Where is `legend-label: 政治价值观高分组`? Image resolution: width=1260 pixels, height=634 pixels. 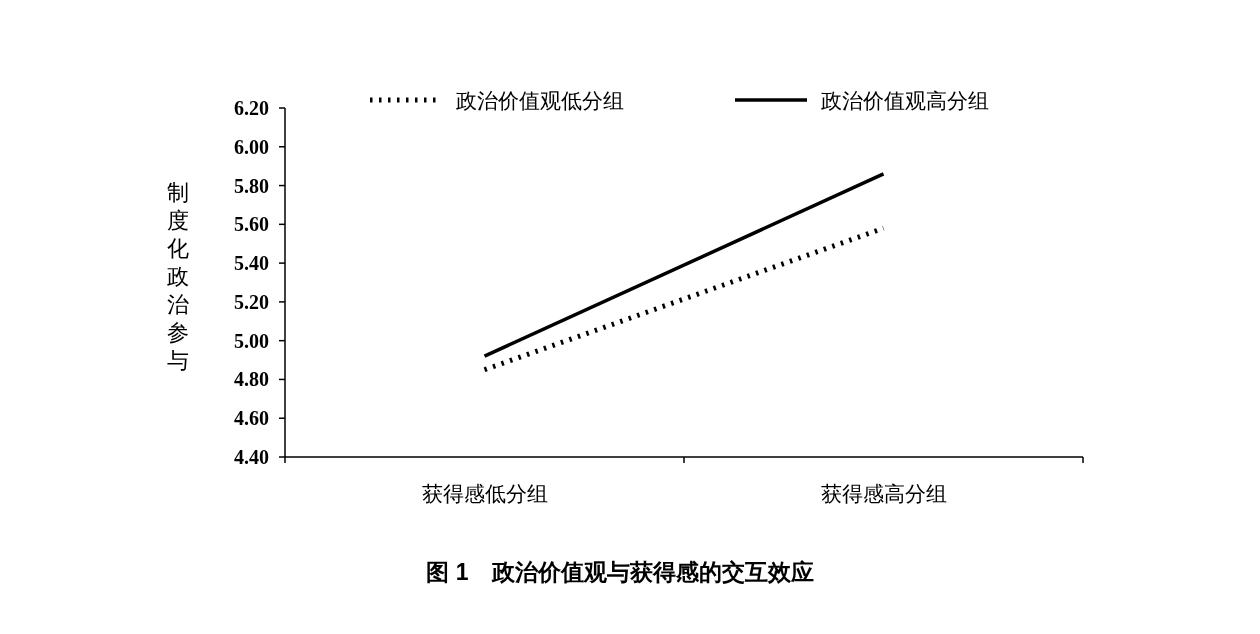
legend-label: 政治价值观高分组 is located at coordinates (905, 100).